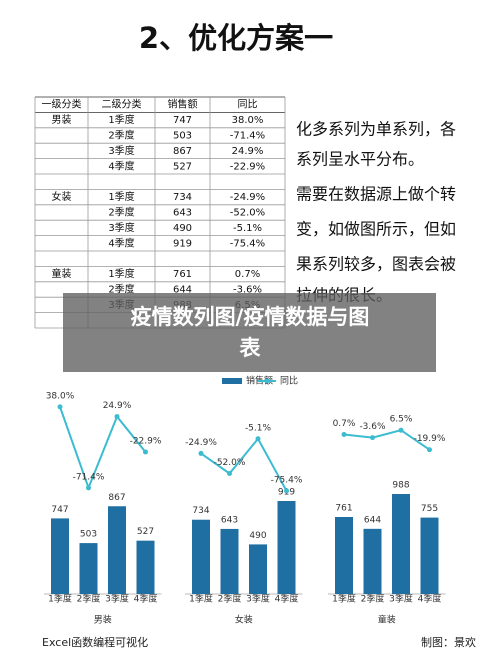  Describe the element at coordinates (62, 273) in the screenshot. I see `group-name: 童装` at that location.